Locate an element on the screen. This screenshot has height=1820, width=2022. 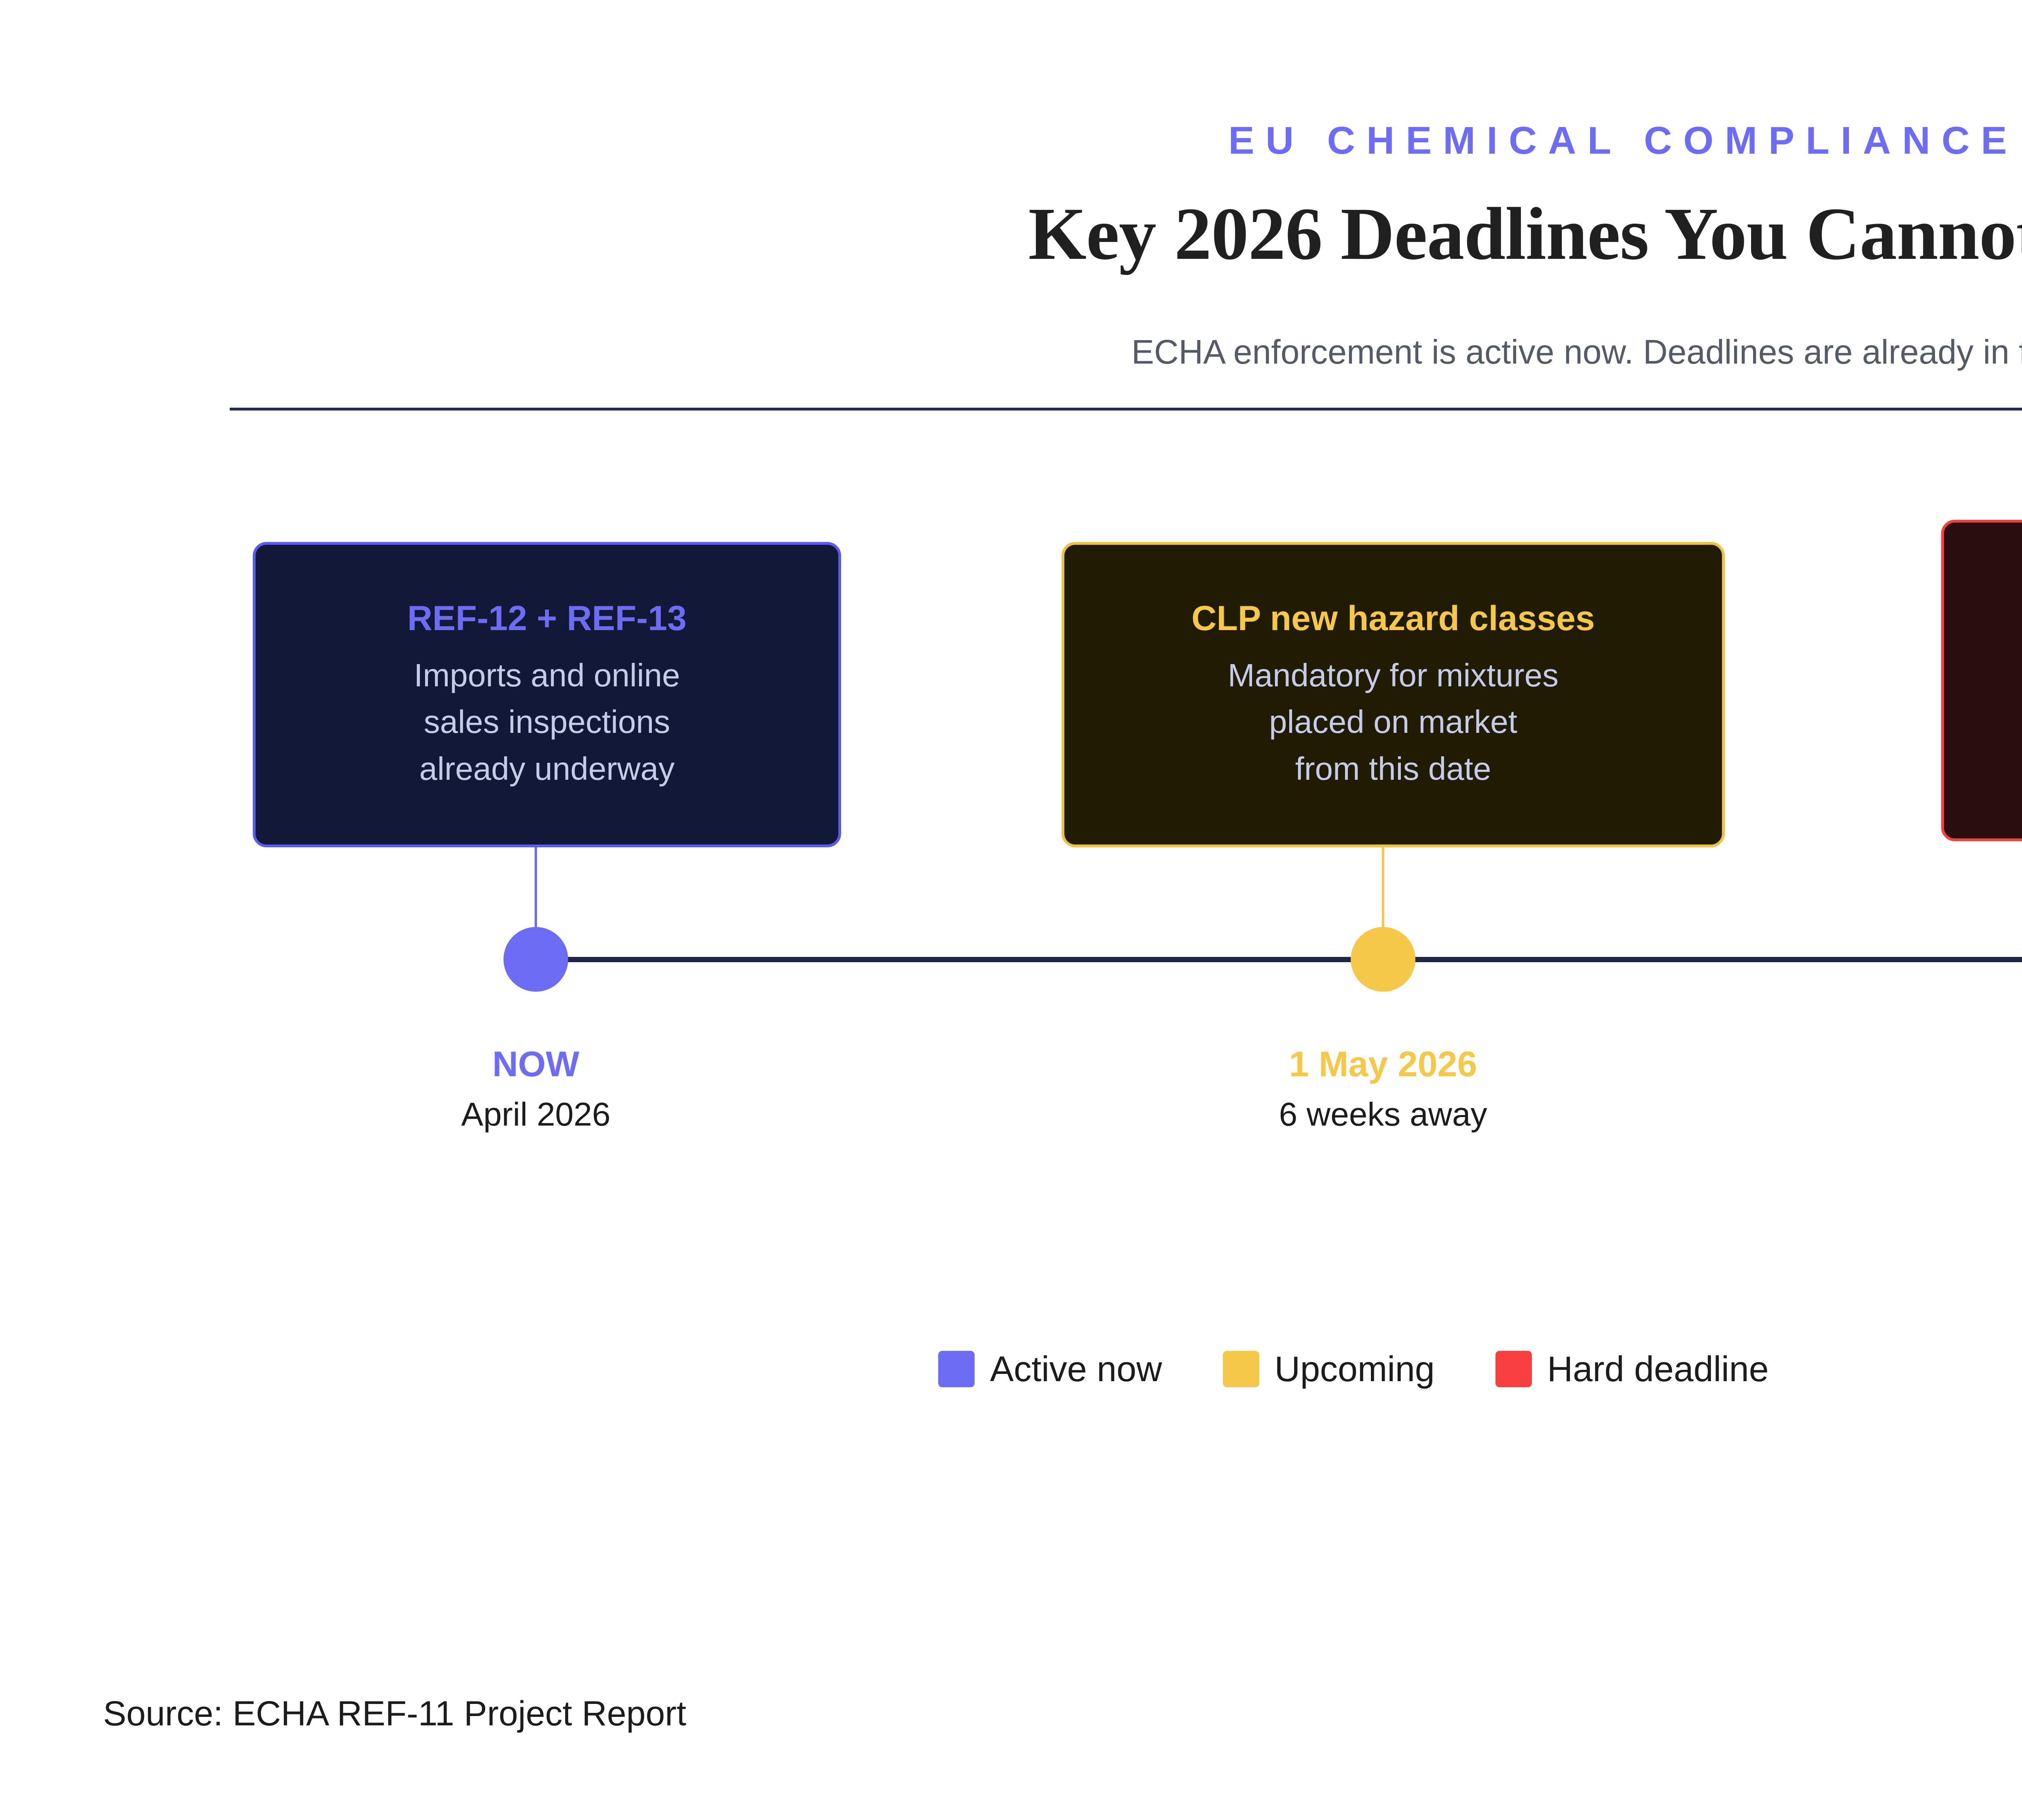
eyebrow-label: EU CHEMICAL COMPLIANCE is located at coordinates (1623, 140).